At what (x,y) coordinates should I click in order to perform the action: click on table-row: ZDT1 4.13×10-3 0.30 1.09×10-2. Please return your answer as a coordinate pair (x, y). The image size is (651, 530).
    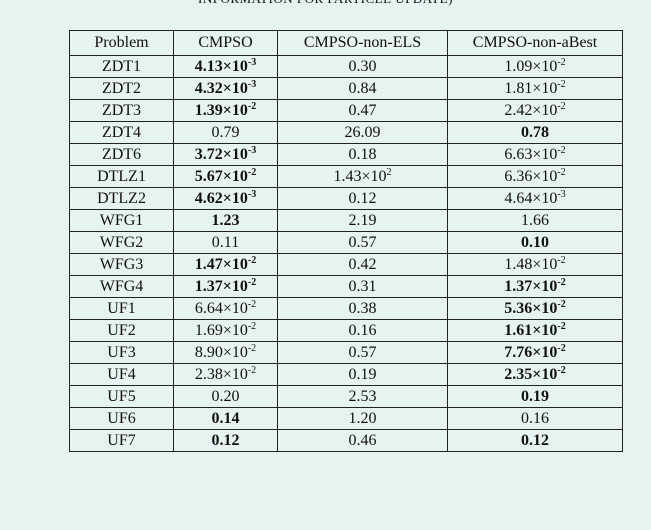
    Looking at the image, I should click on (346, 66).